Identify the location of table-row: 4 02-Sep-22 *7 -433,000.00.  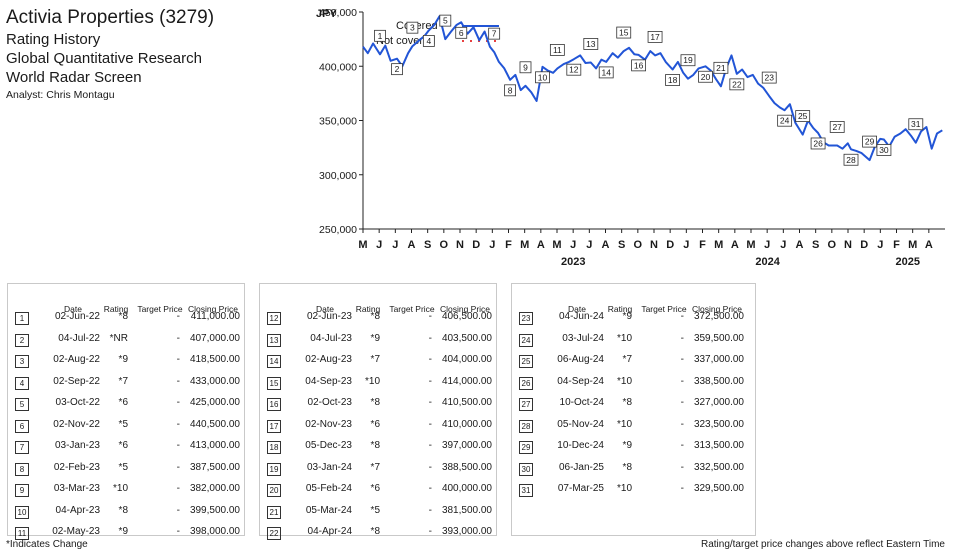
(126, 382).